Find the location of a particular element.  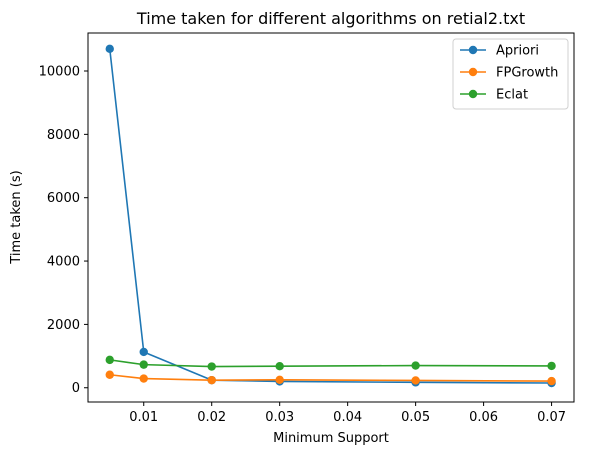

y-tick-label: 8000 is located at coordinates (63, 135).